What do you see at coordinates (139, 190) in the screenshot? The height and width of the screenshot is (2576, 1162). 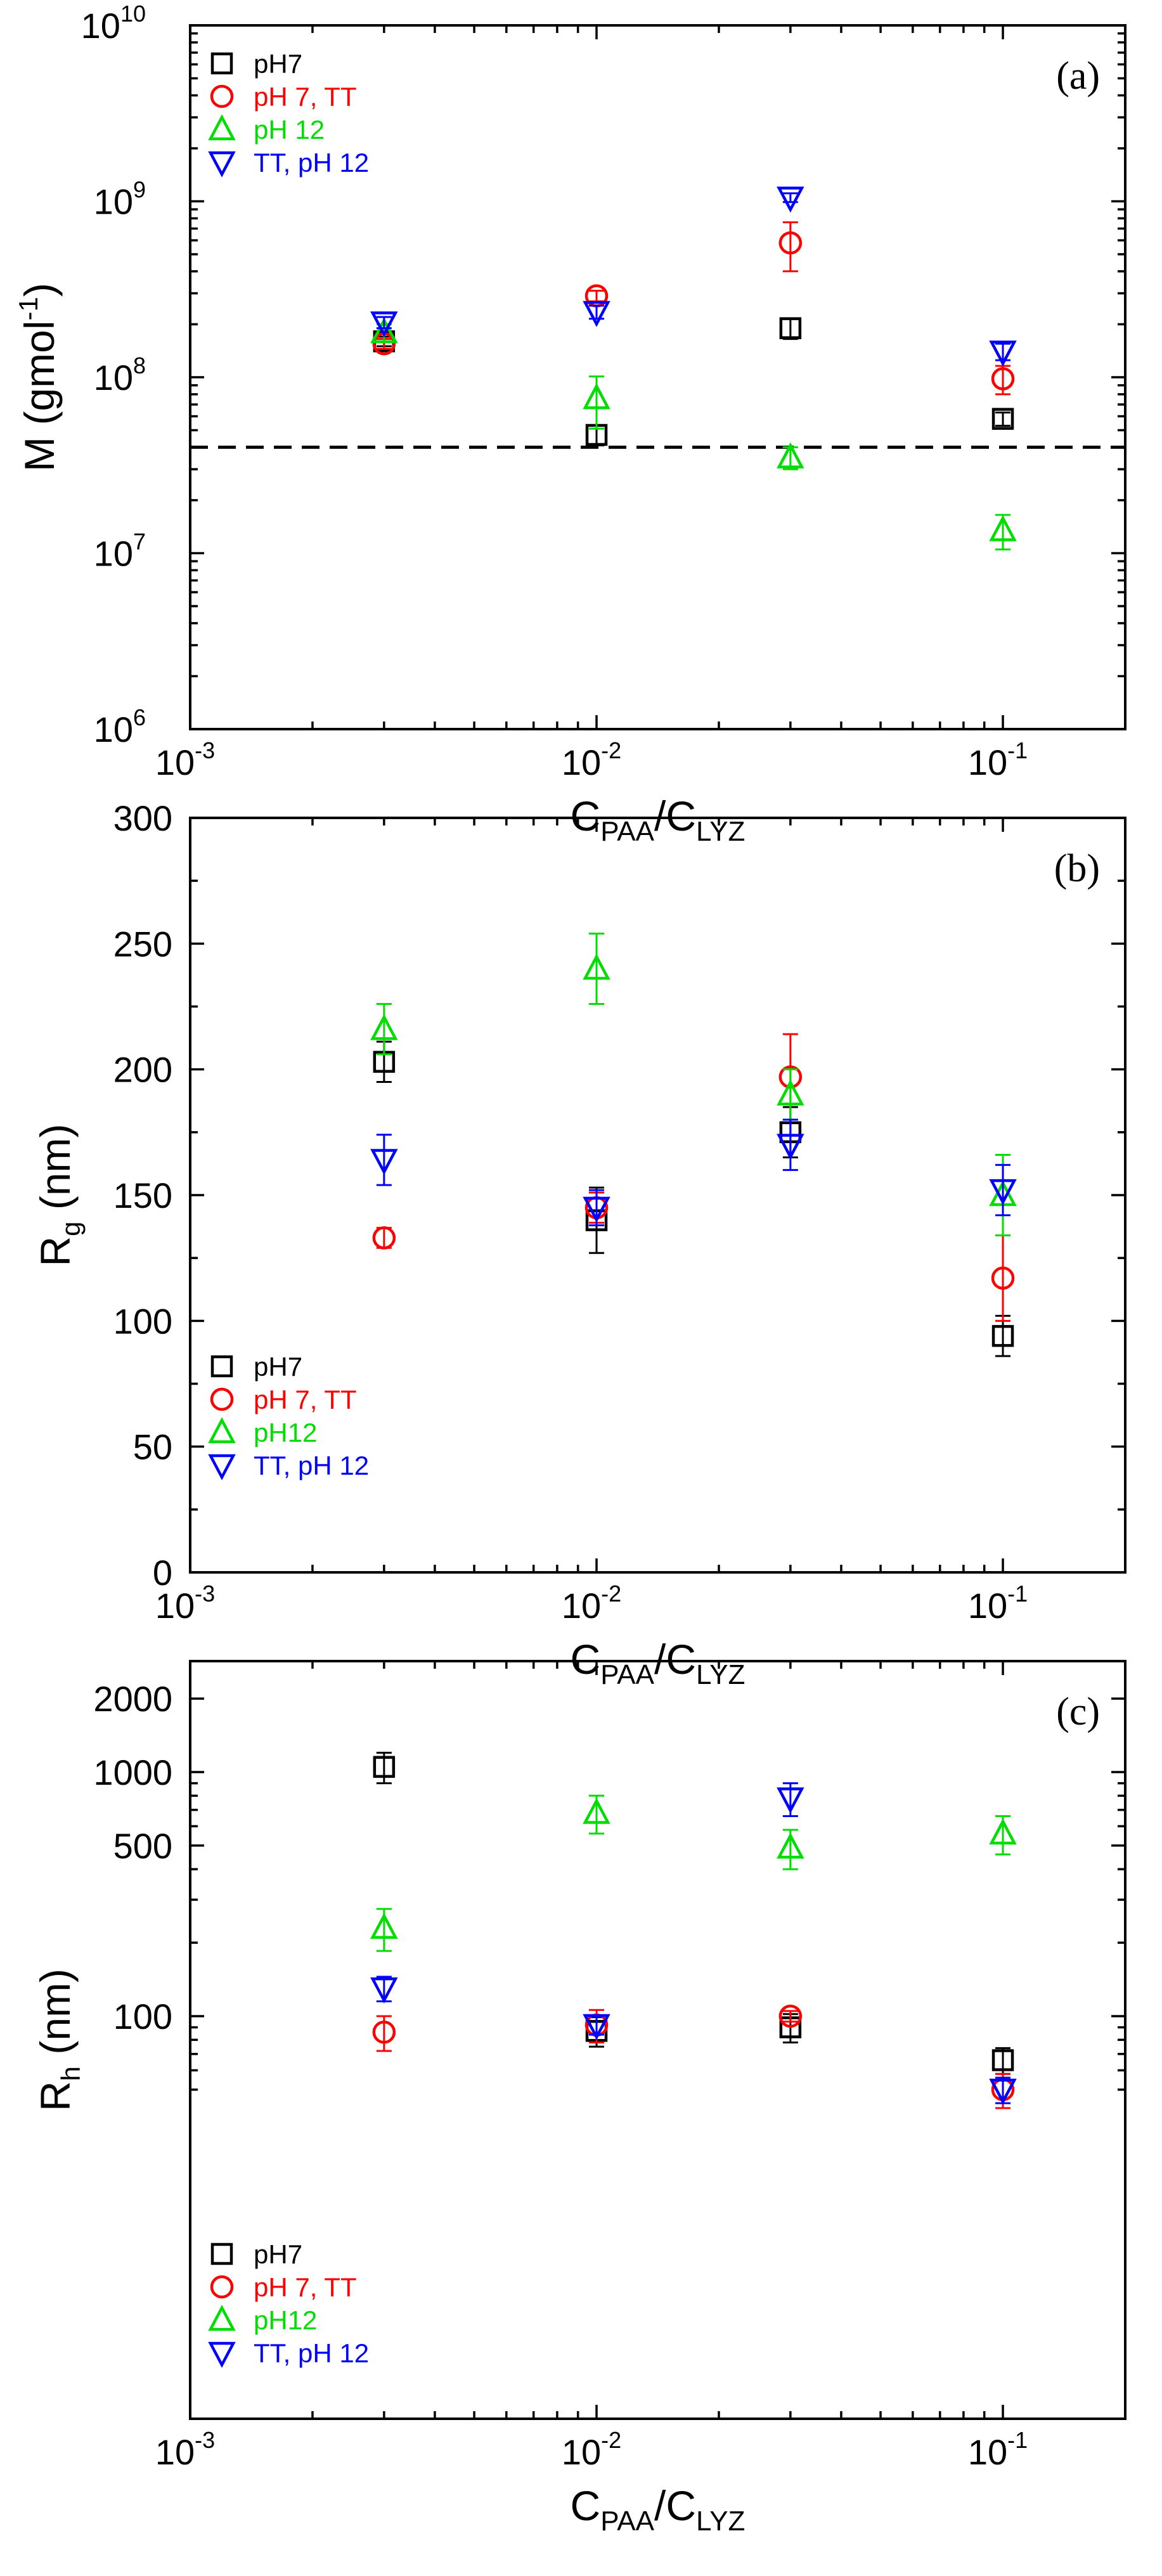 I see `panel-a-y-tick-exp: 9` at bounding box center [139, 190].